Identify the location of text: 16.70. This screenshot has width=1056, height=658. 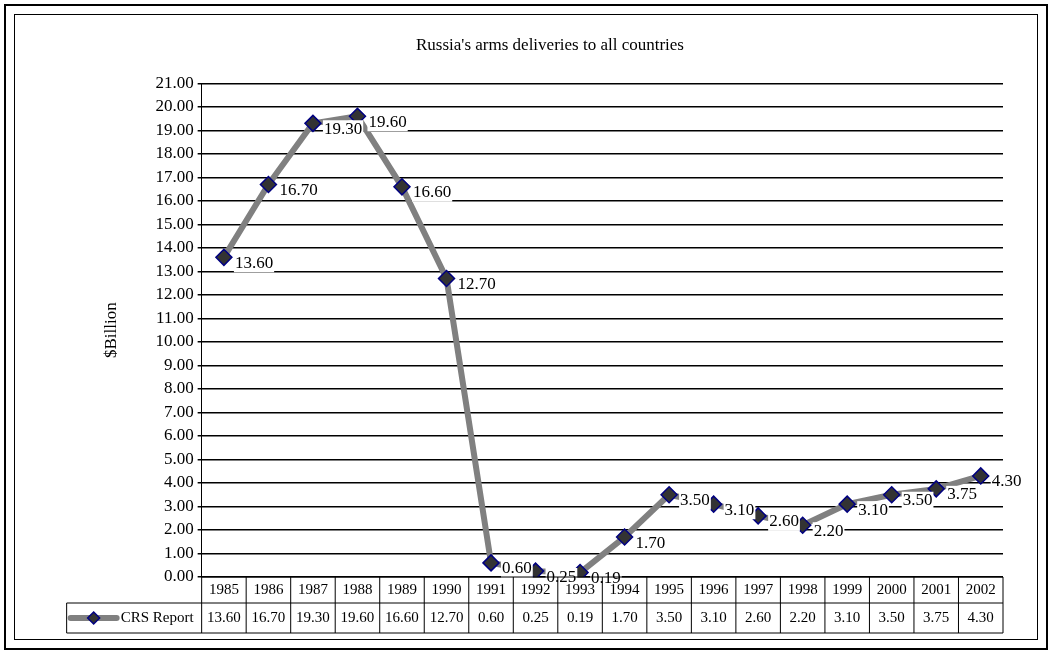
(298, 189).